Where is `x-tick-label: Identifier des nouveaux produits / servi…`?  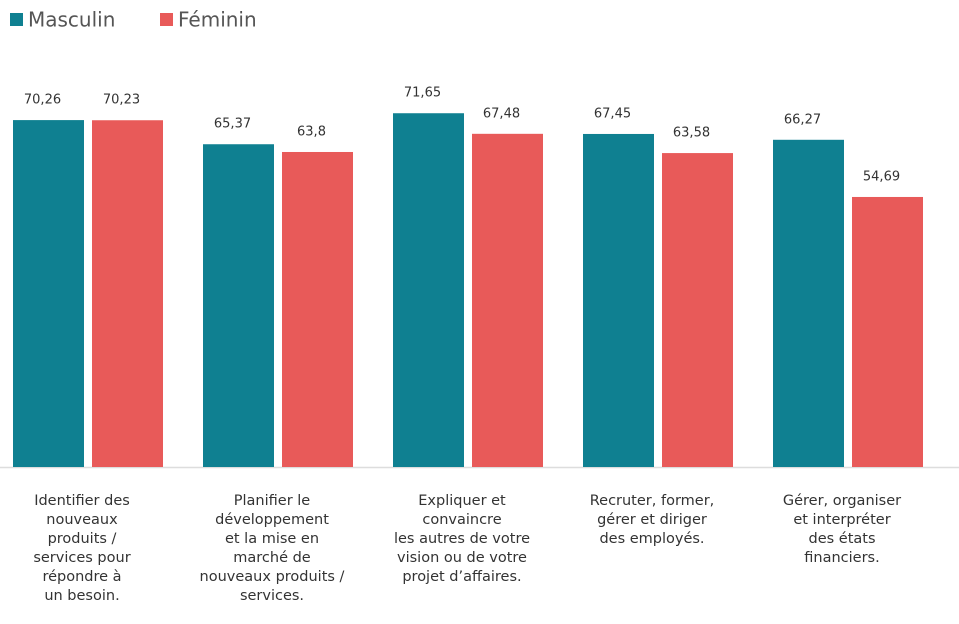 x-tick-label: Identifier des nouveaux produits / servi… is located at coordinates (82, 548).